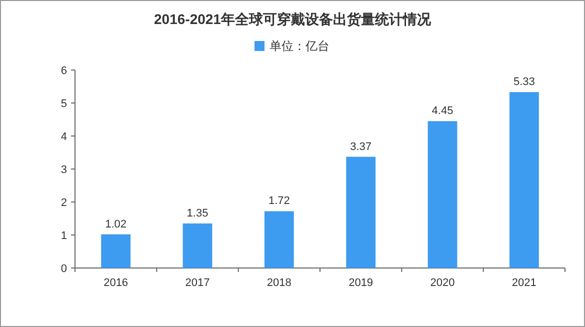 The height and width of the screenshot is (327, 585). Describe the element at coordinates (63, 203) in the screenshot. I see `y-tick-label: 2` at that location.